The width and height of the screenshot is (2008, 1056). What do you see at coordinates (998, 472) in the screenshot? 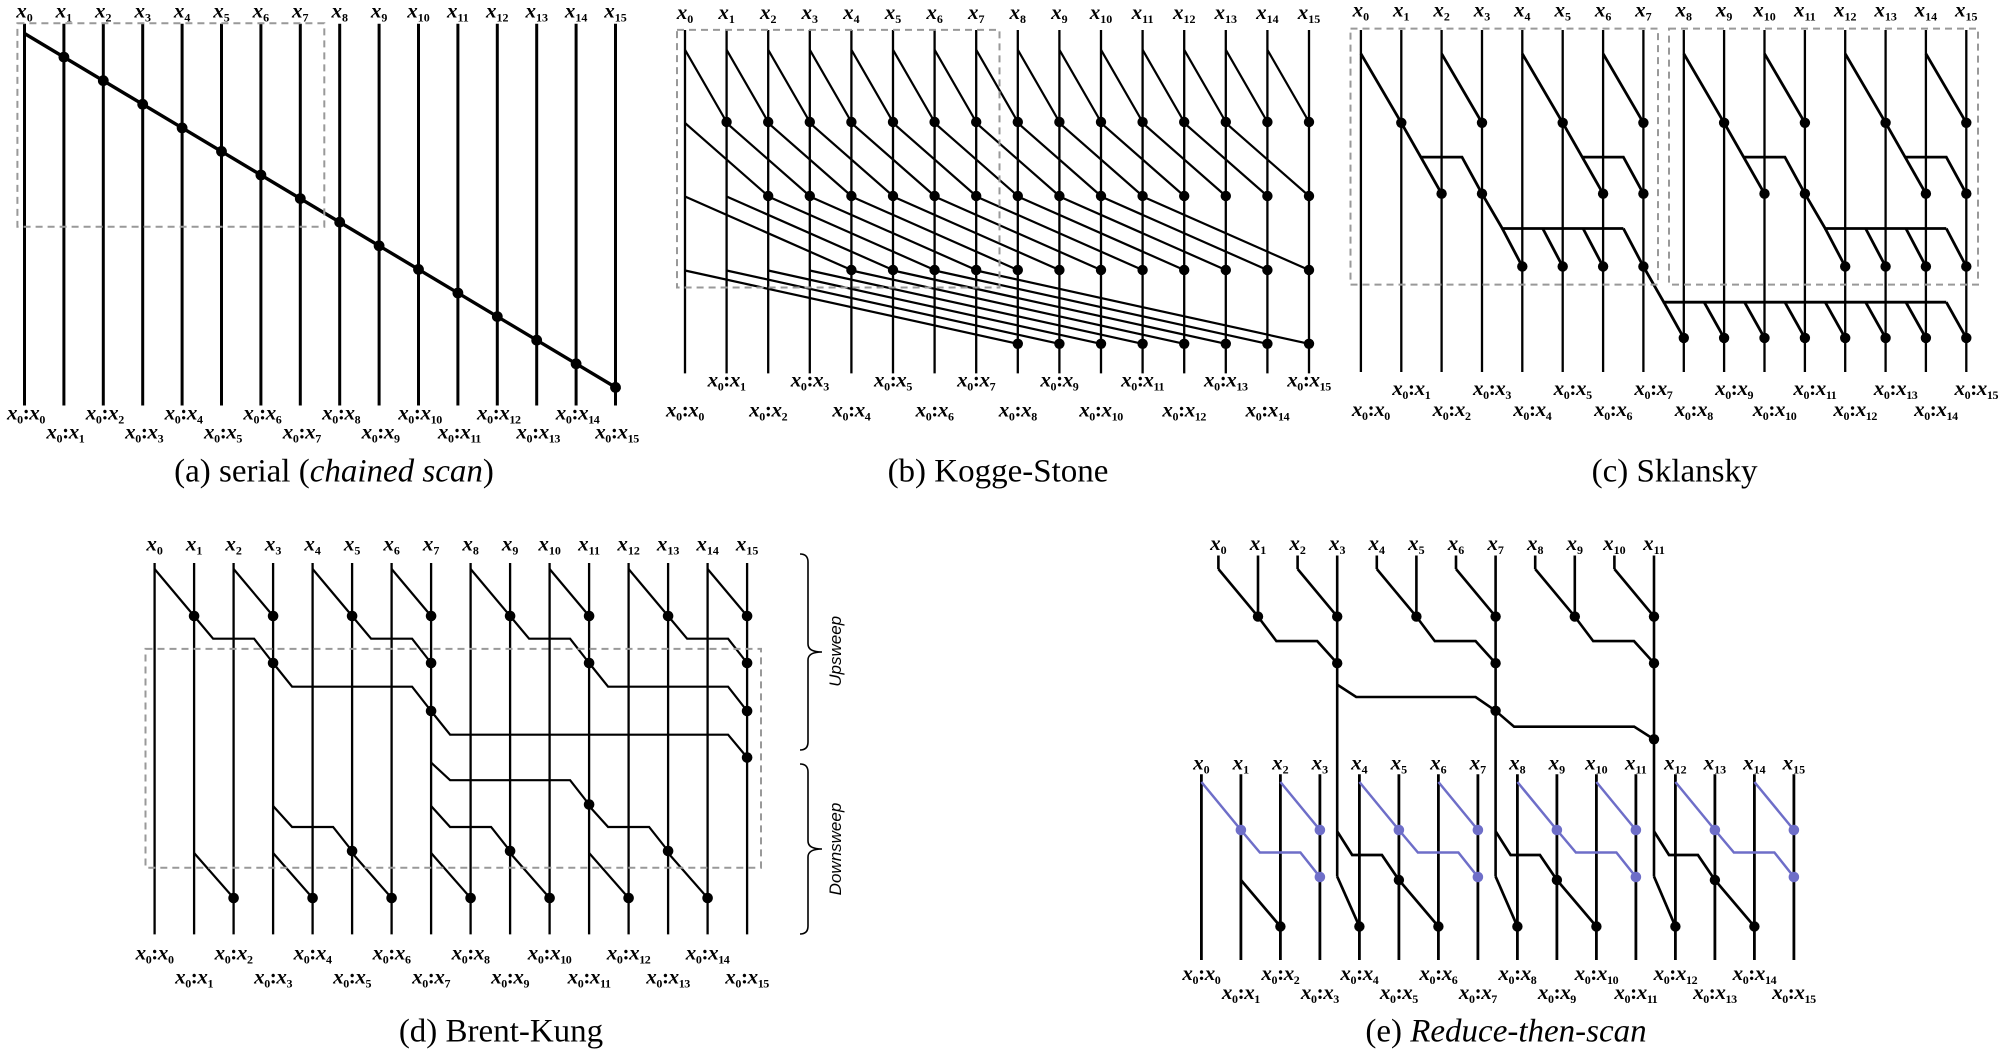
I see `svg-text: (b) Kogge-Stone` at bounding box center [998, 472].